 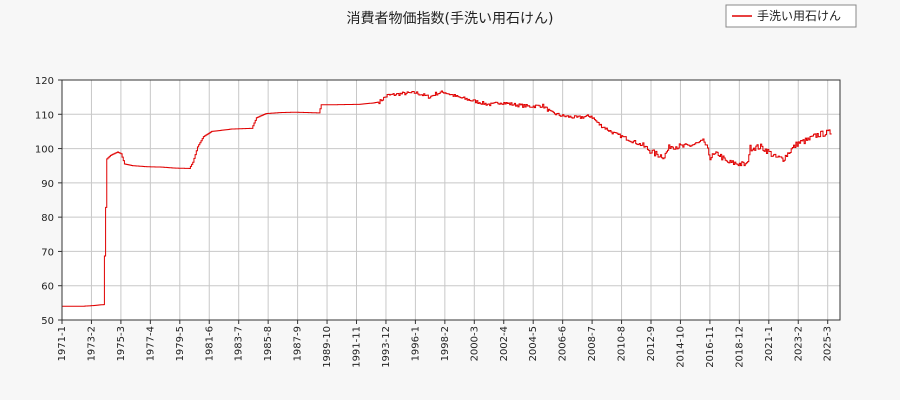 What do you see at coordinates (357, 347) in the screenshot?
I see `x-tick-label: 1991-11` at bounding box center [357, 347].